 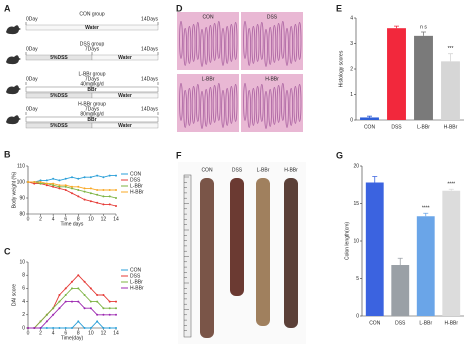 What do you see at coordinates (356, 204) in the screenshot?
I see `y-tick-label: 15` at bounding box center [356, 204].